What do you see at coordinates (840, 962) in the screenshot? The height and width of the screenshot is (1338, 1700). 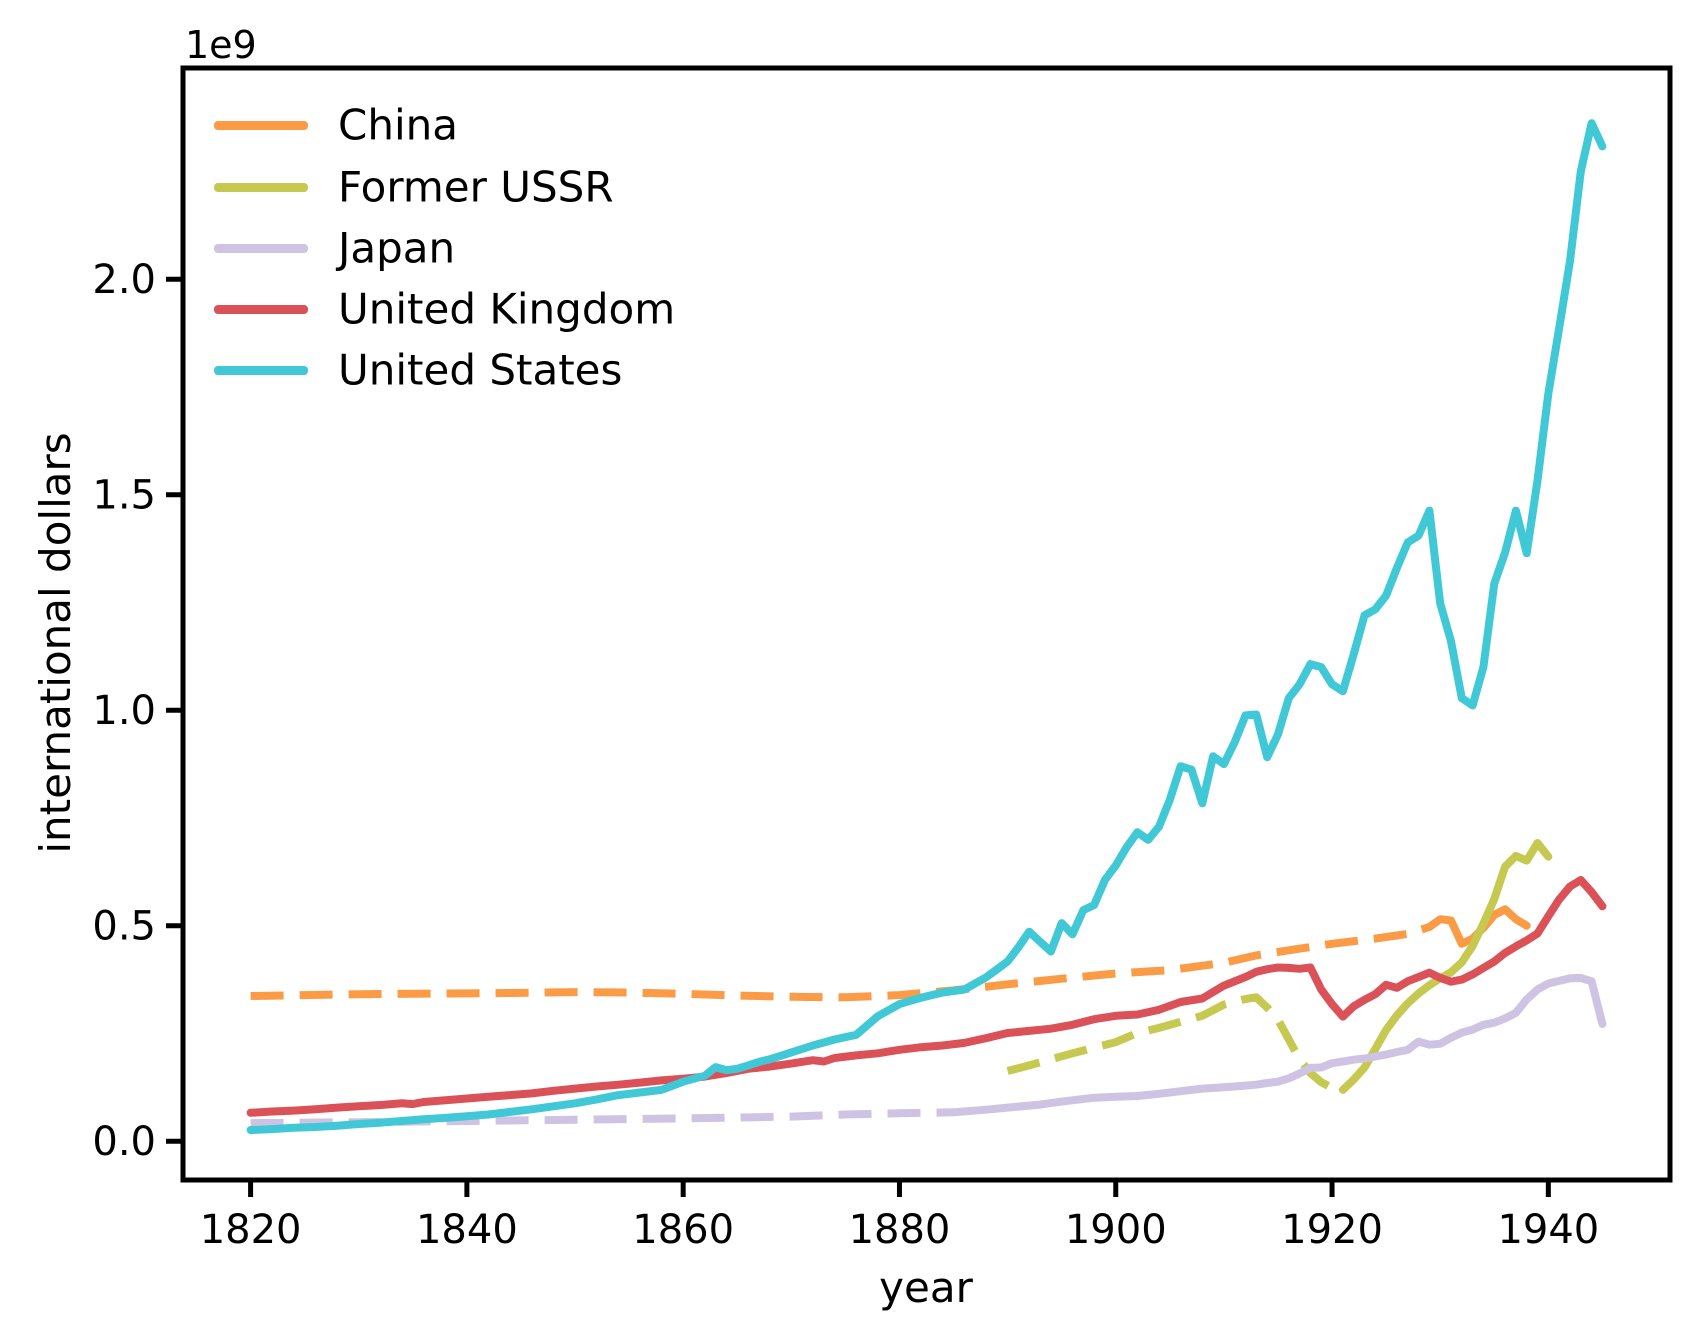 I see `series-line-china-dashed` at bounding box center [840, 962].